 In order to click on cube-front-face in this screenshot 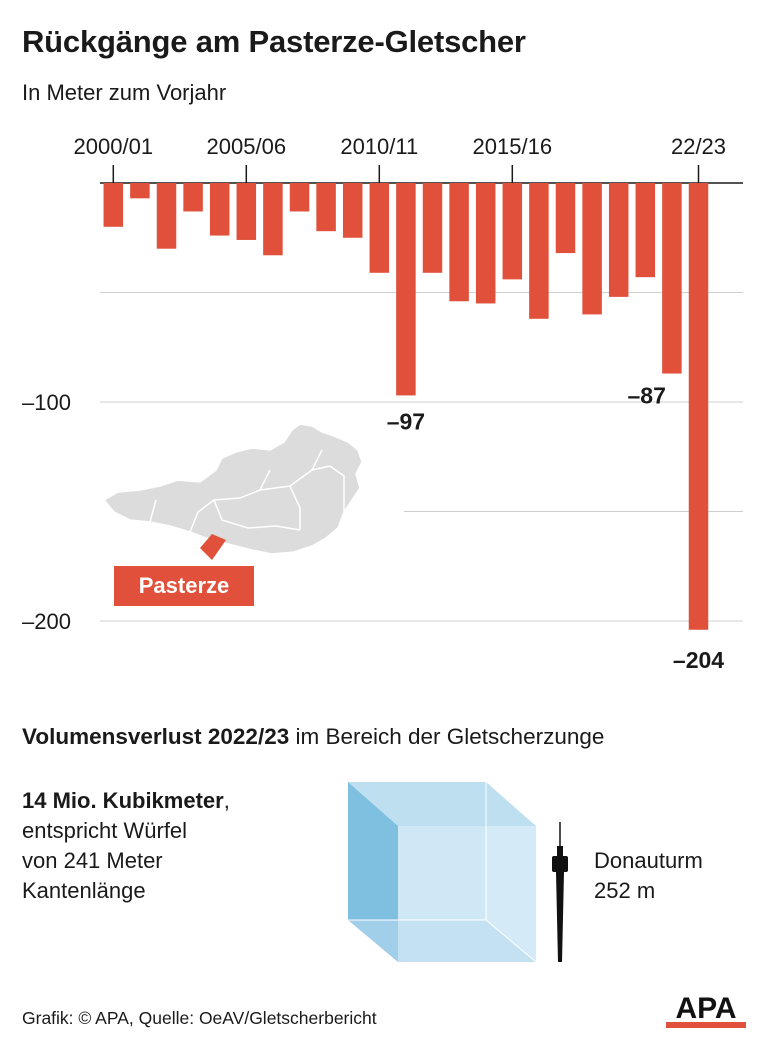, I will do `click(467, 894)`.